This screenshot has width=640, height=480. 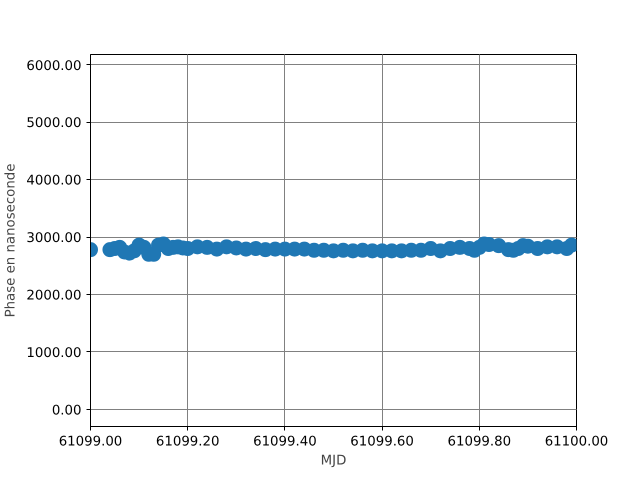 What do you see at coordinates (285, 442) in the screenshot?
I see `x-tick-label: 61099.40` at bounding box center [285, 442].